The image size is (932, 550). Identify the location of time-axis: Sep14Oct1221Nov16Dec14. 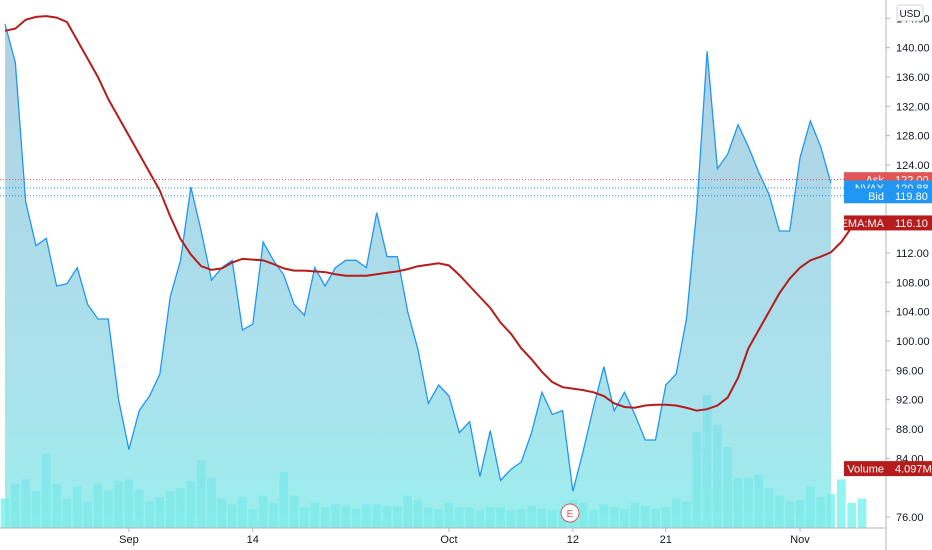
(525, 537).